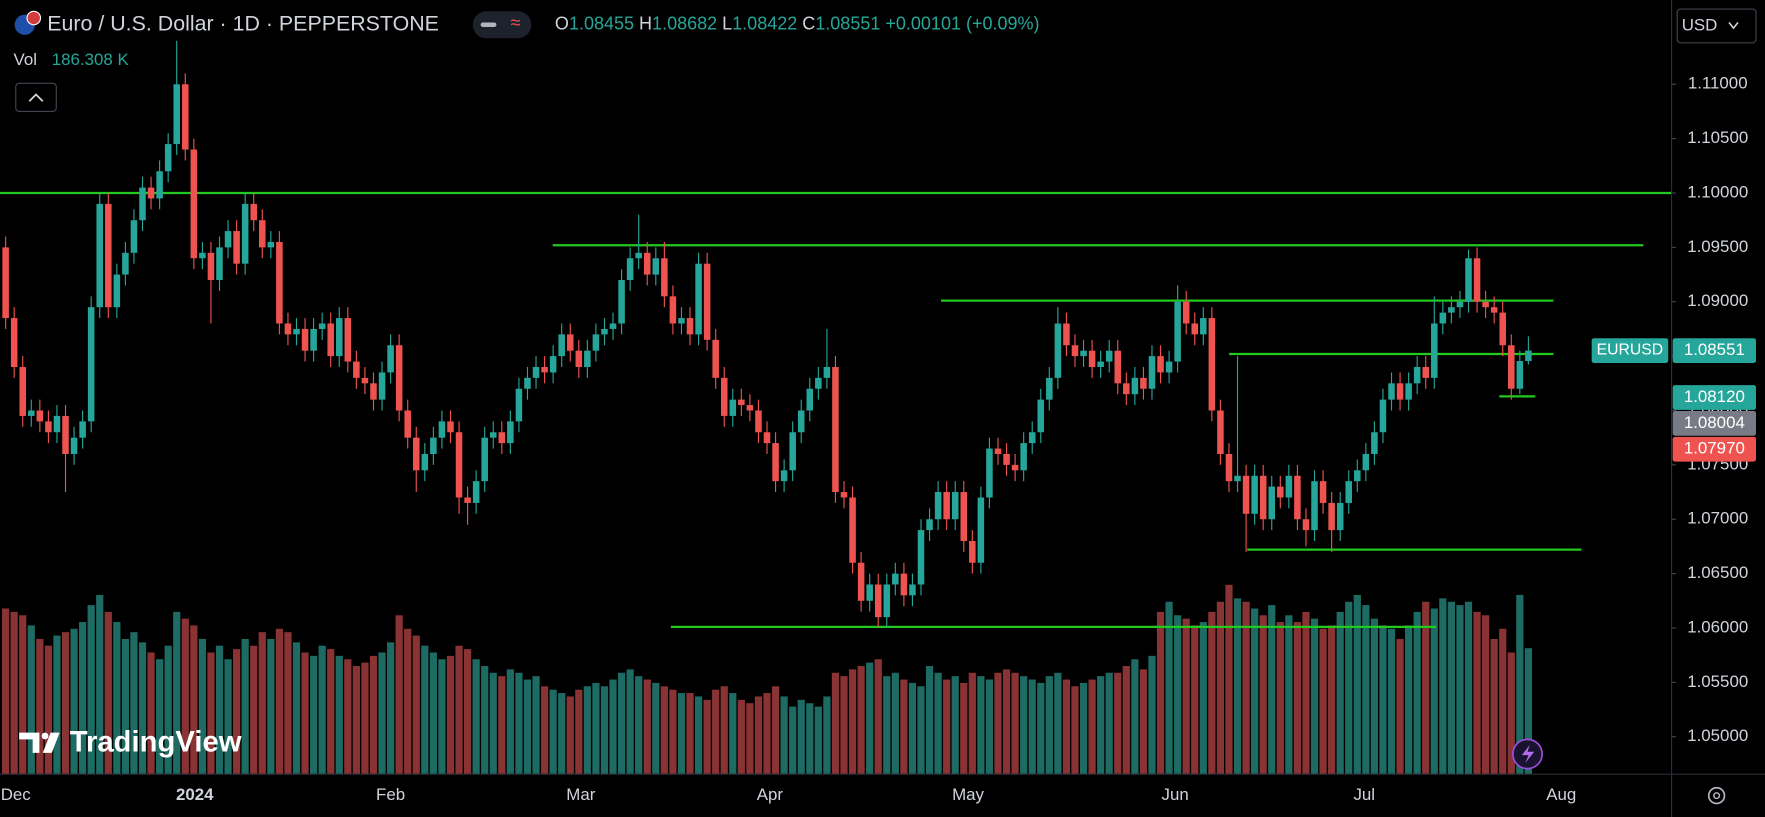 Image resolution: width=1765 pixels, height=817 pixels. What do you see at coordinates (580, 794) in the screenshot?
I see `x-tick-label: Mar` at bounding box center [580, 794].